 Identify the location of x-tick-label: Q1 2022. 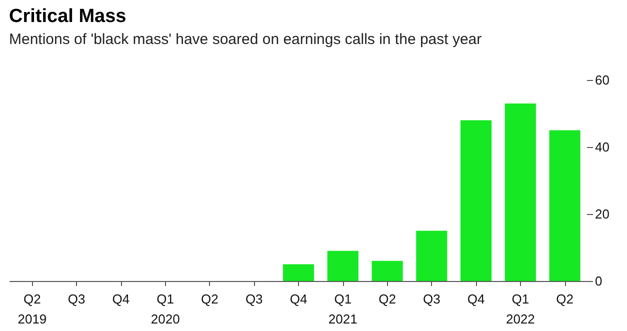
(520, 309).